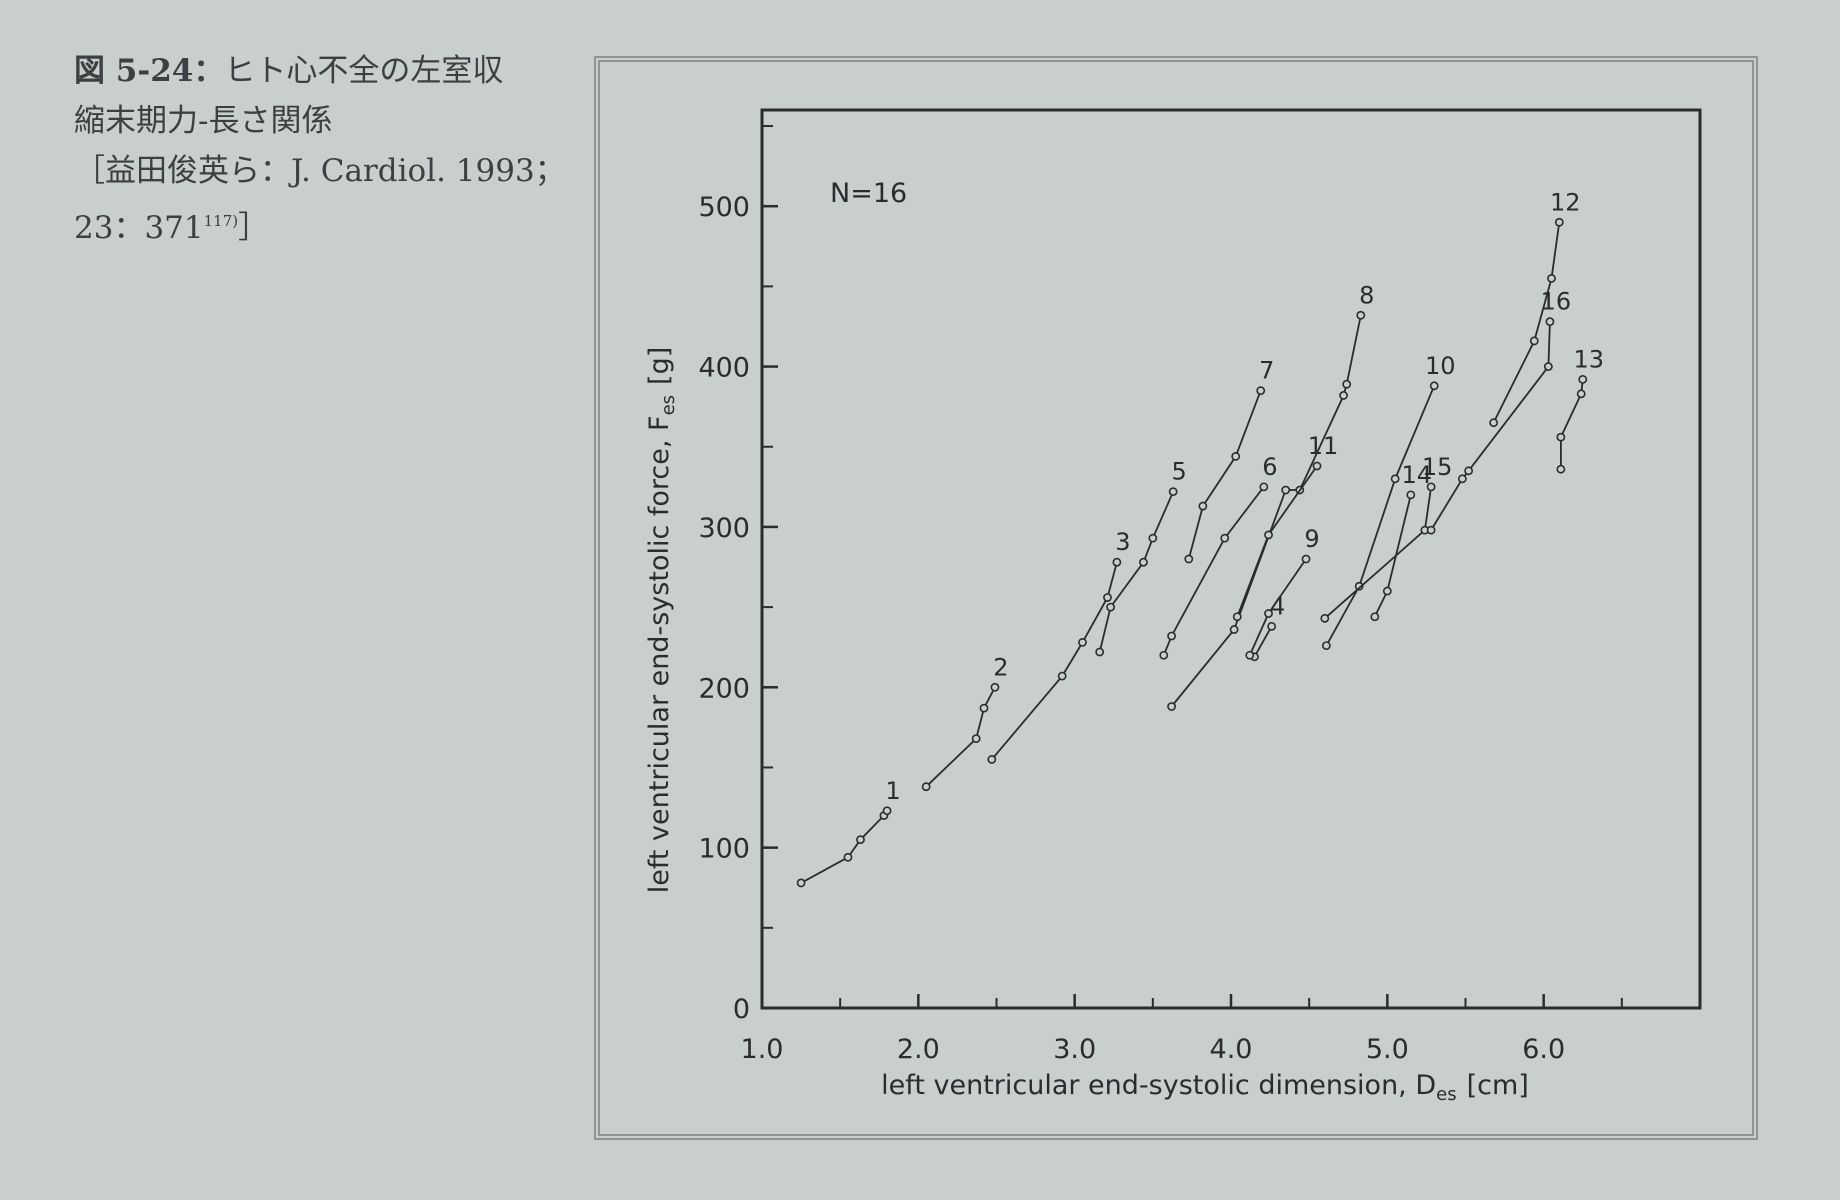  What do you see at coordinates (1122, 542) in the screenshot?
I see `series-label-3: 3` at bounding box center [1122, 542].